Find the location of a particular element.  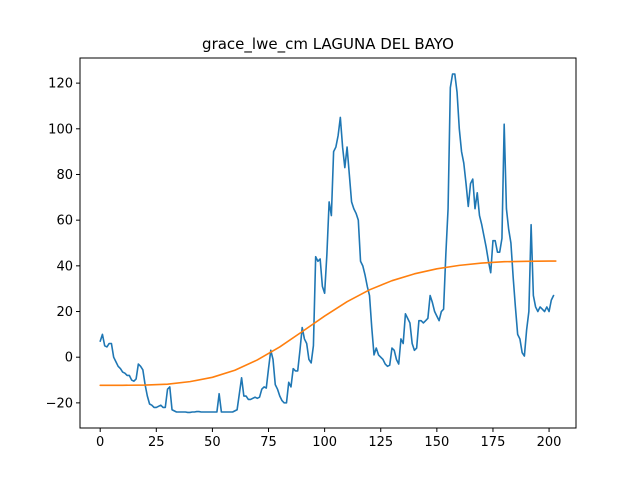

x-tick-label: 50 is located at coordinates (212, 442).